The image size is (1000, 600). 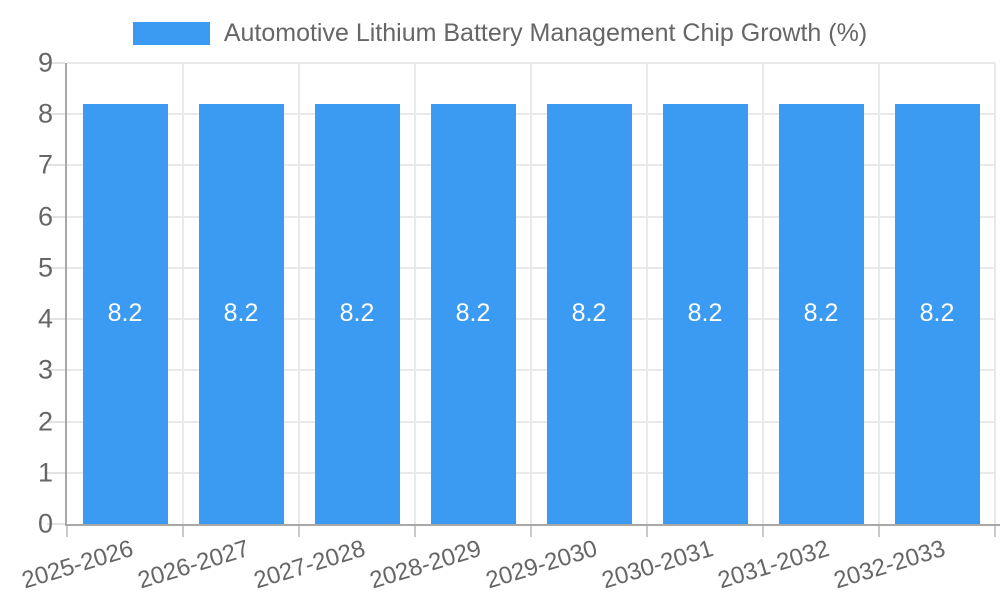 What do you see at coordinates (657, 565) in the screenshot?
I see `x-axis-category-label: 2030-2031` at bounding box center [657, 565].